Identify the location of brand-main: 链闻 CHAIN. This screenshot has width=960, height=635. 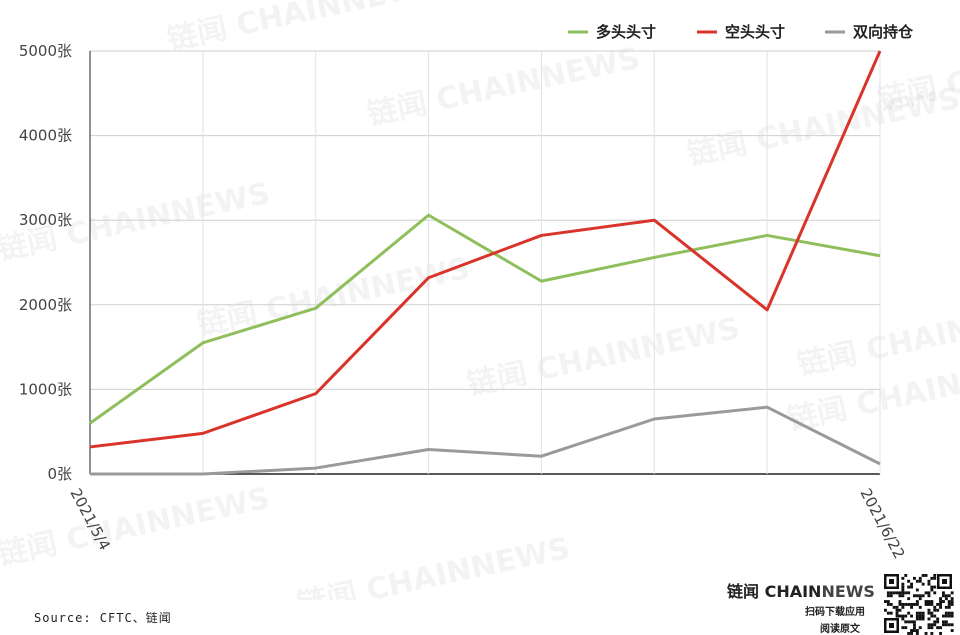
(774, 591).